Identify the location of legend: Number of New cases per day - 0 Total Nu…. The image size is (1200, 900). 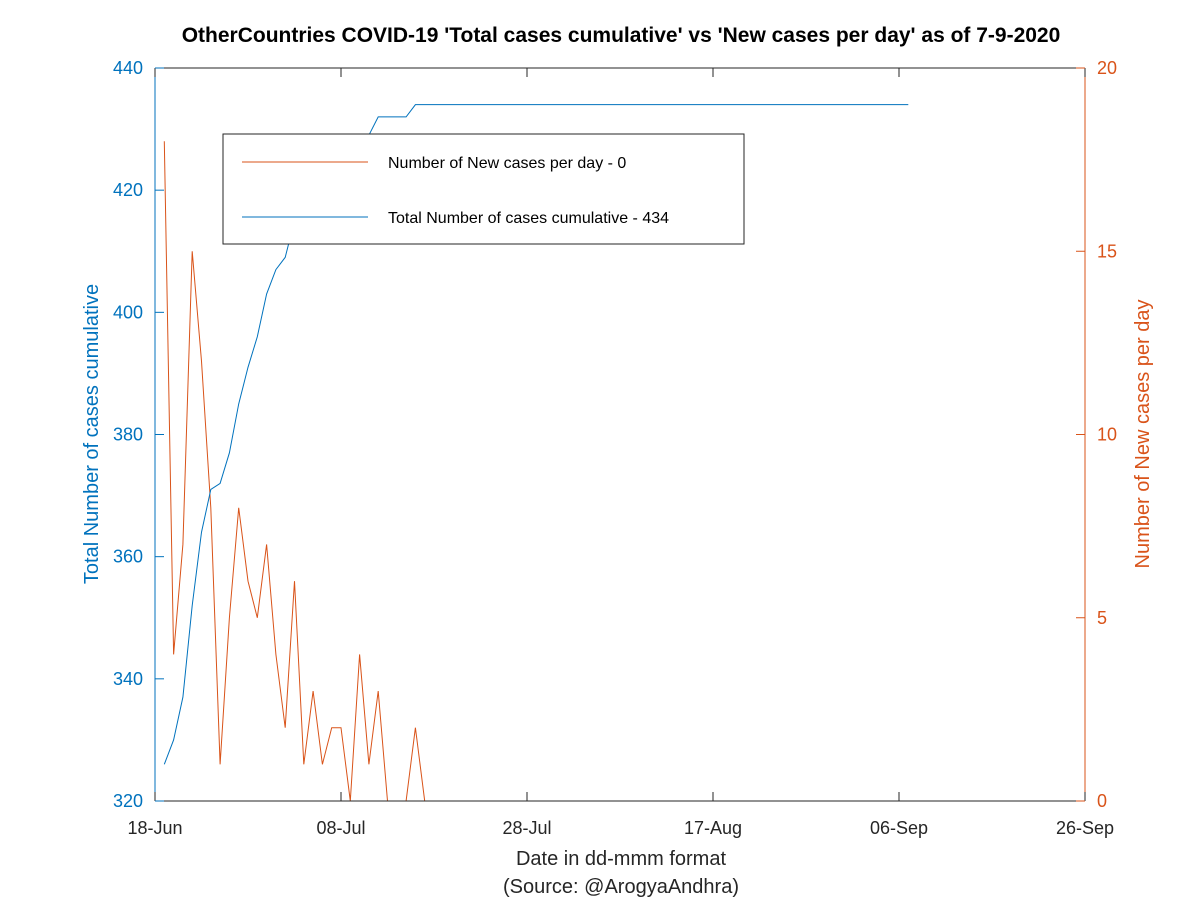
(483, 189).